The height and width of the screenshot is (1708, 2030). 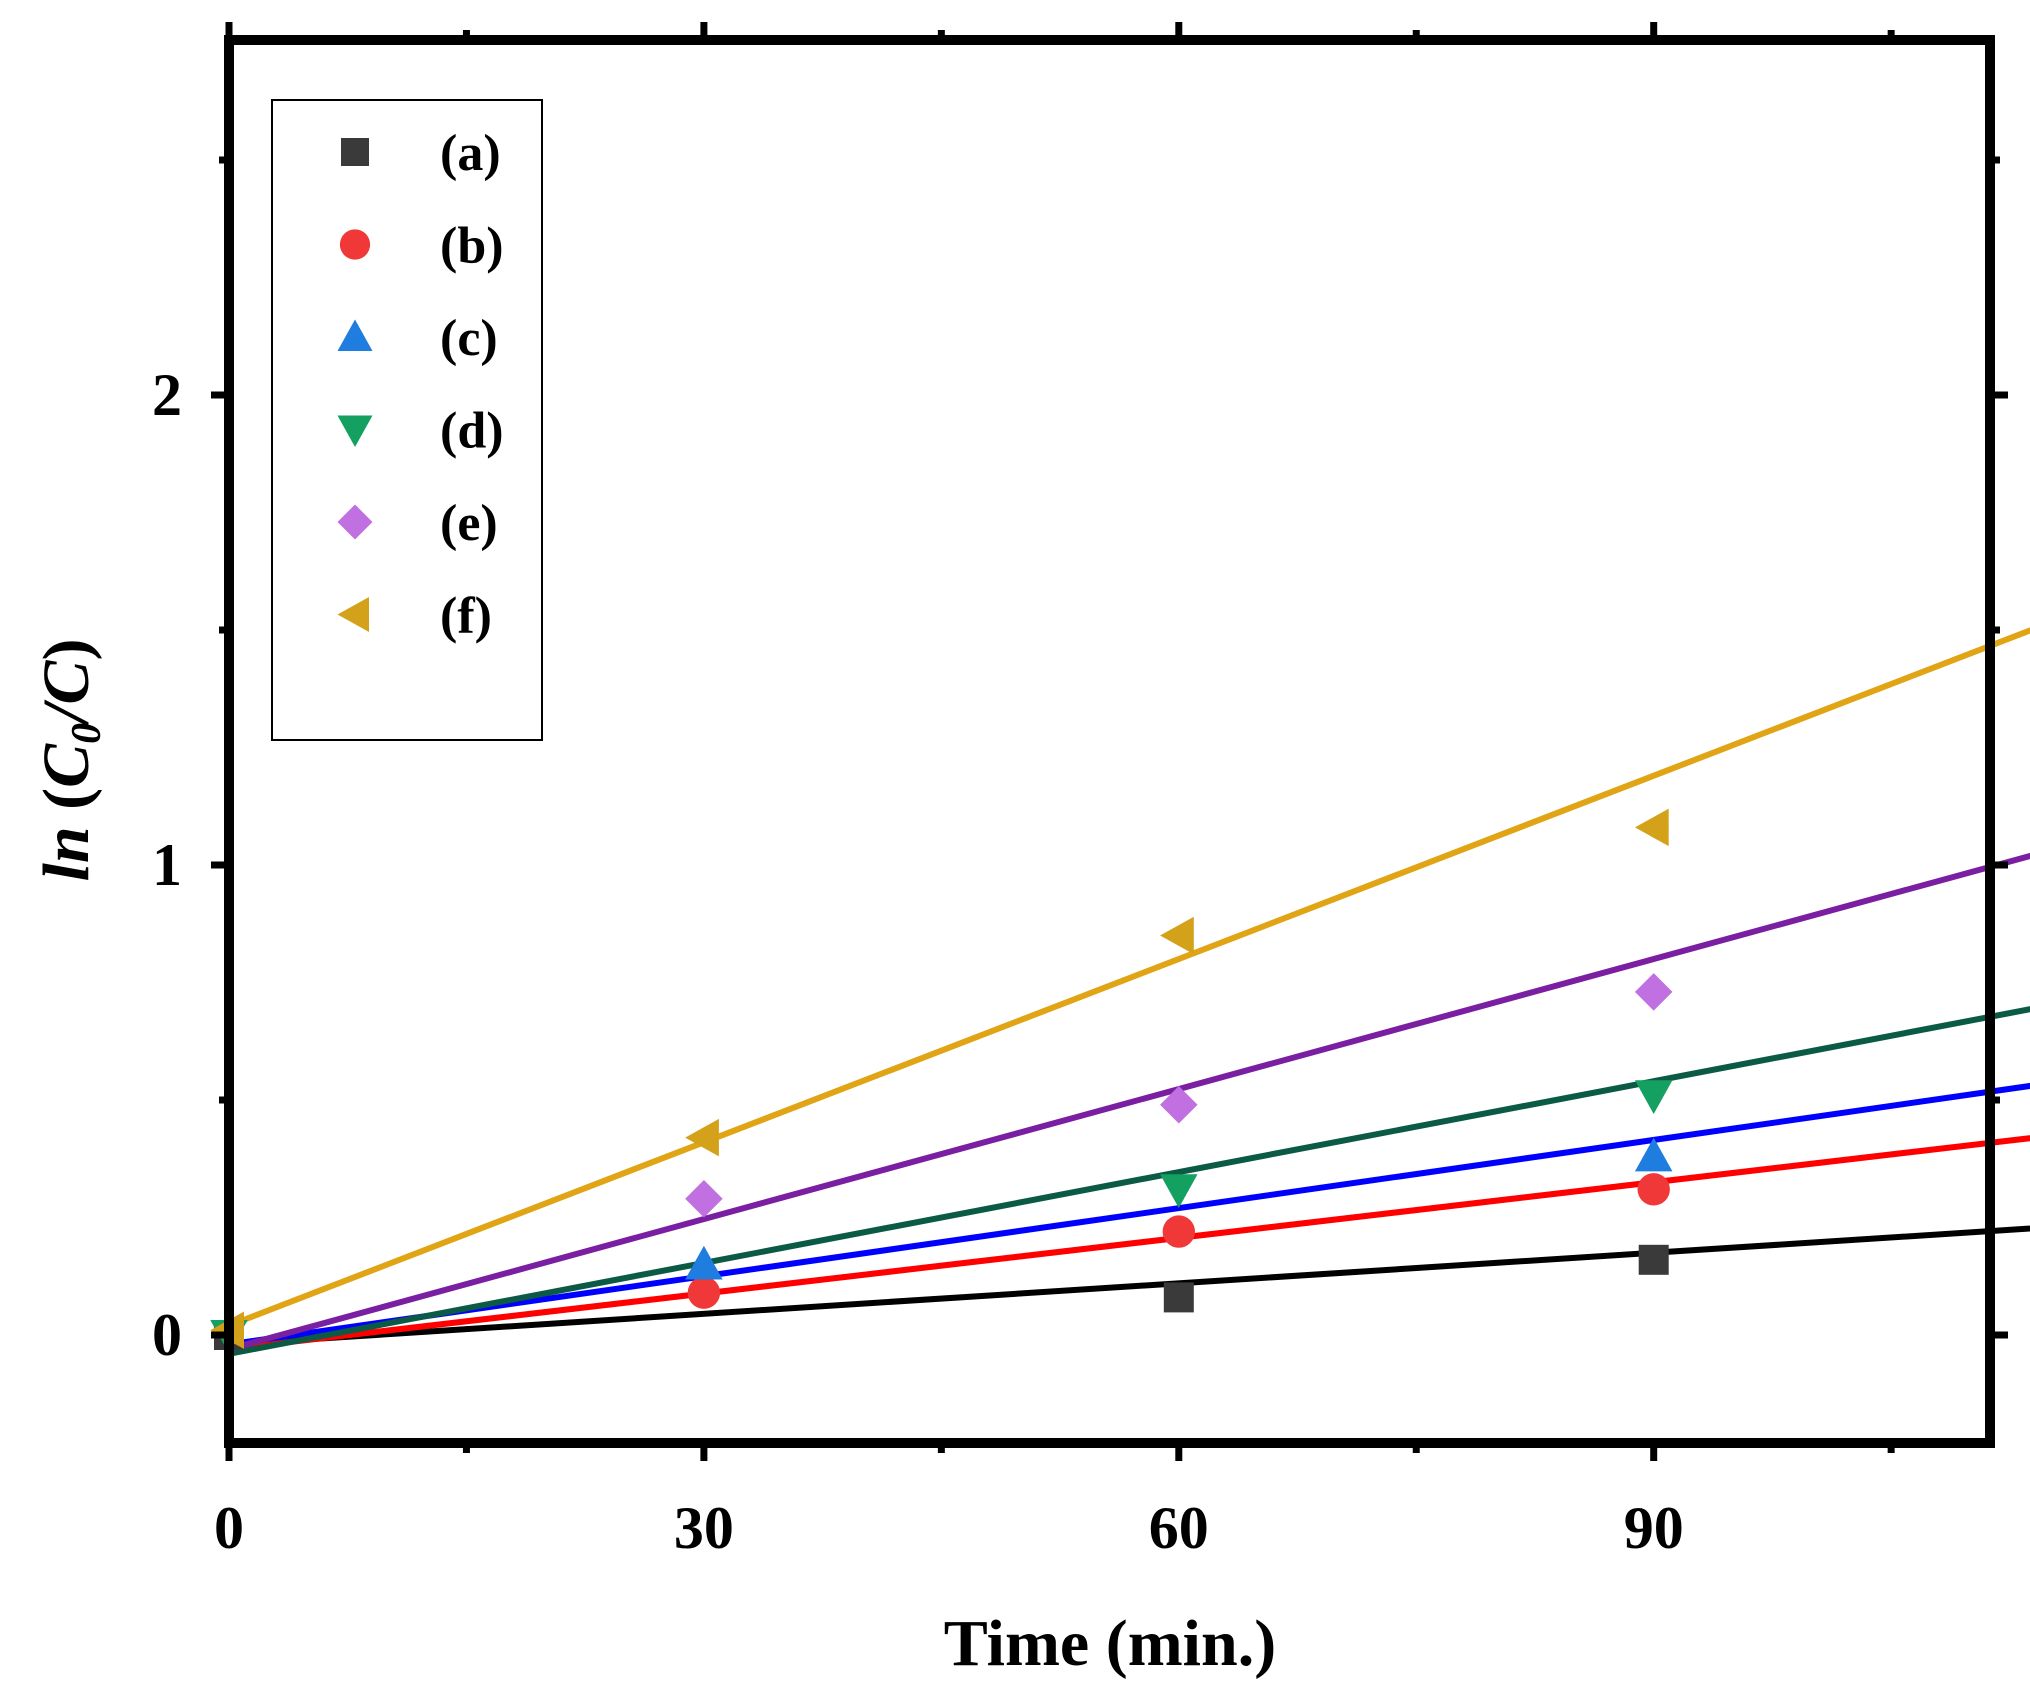 What do you see at coordinates (66, 853) in the screenshot?
I see `y-axis-title-ln: ln` at bounding box center [66, 853].